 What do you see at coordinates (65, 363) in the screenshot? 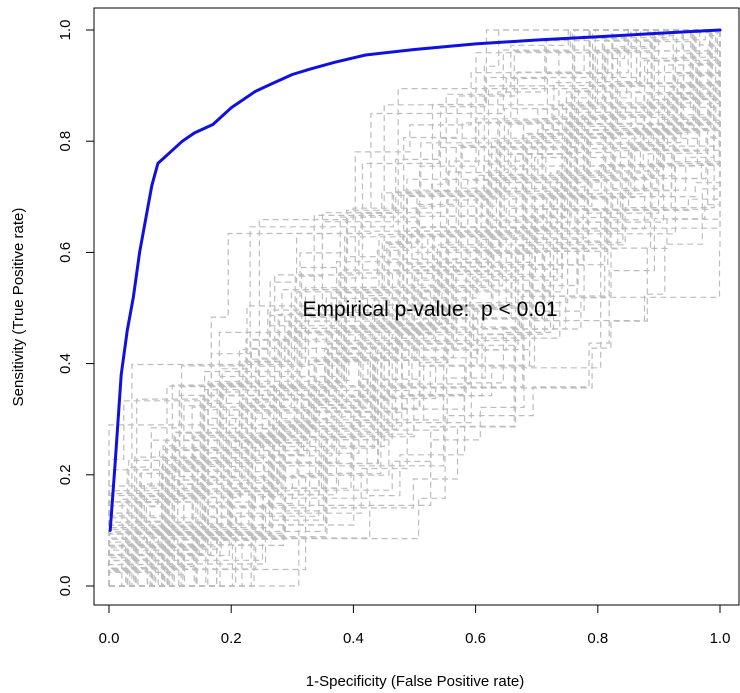
I see `y-tick-label: 0.4` at bounding box center [65, 363].